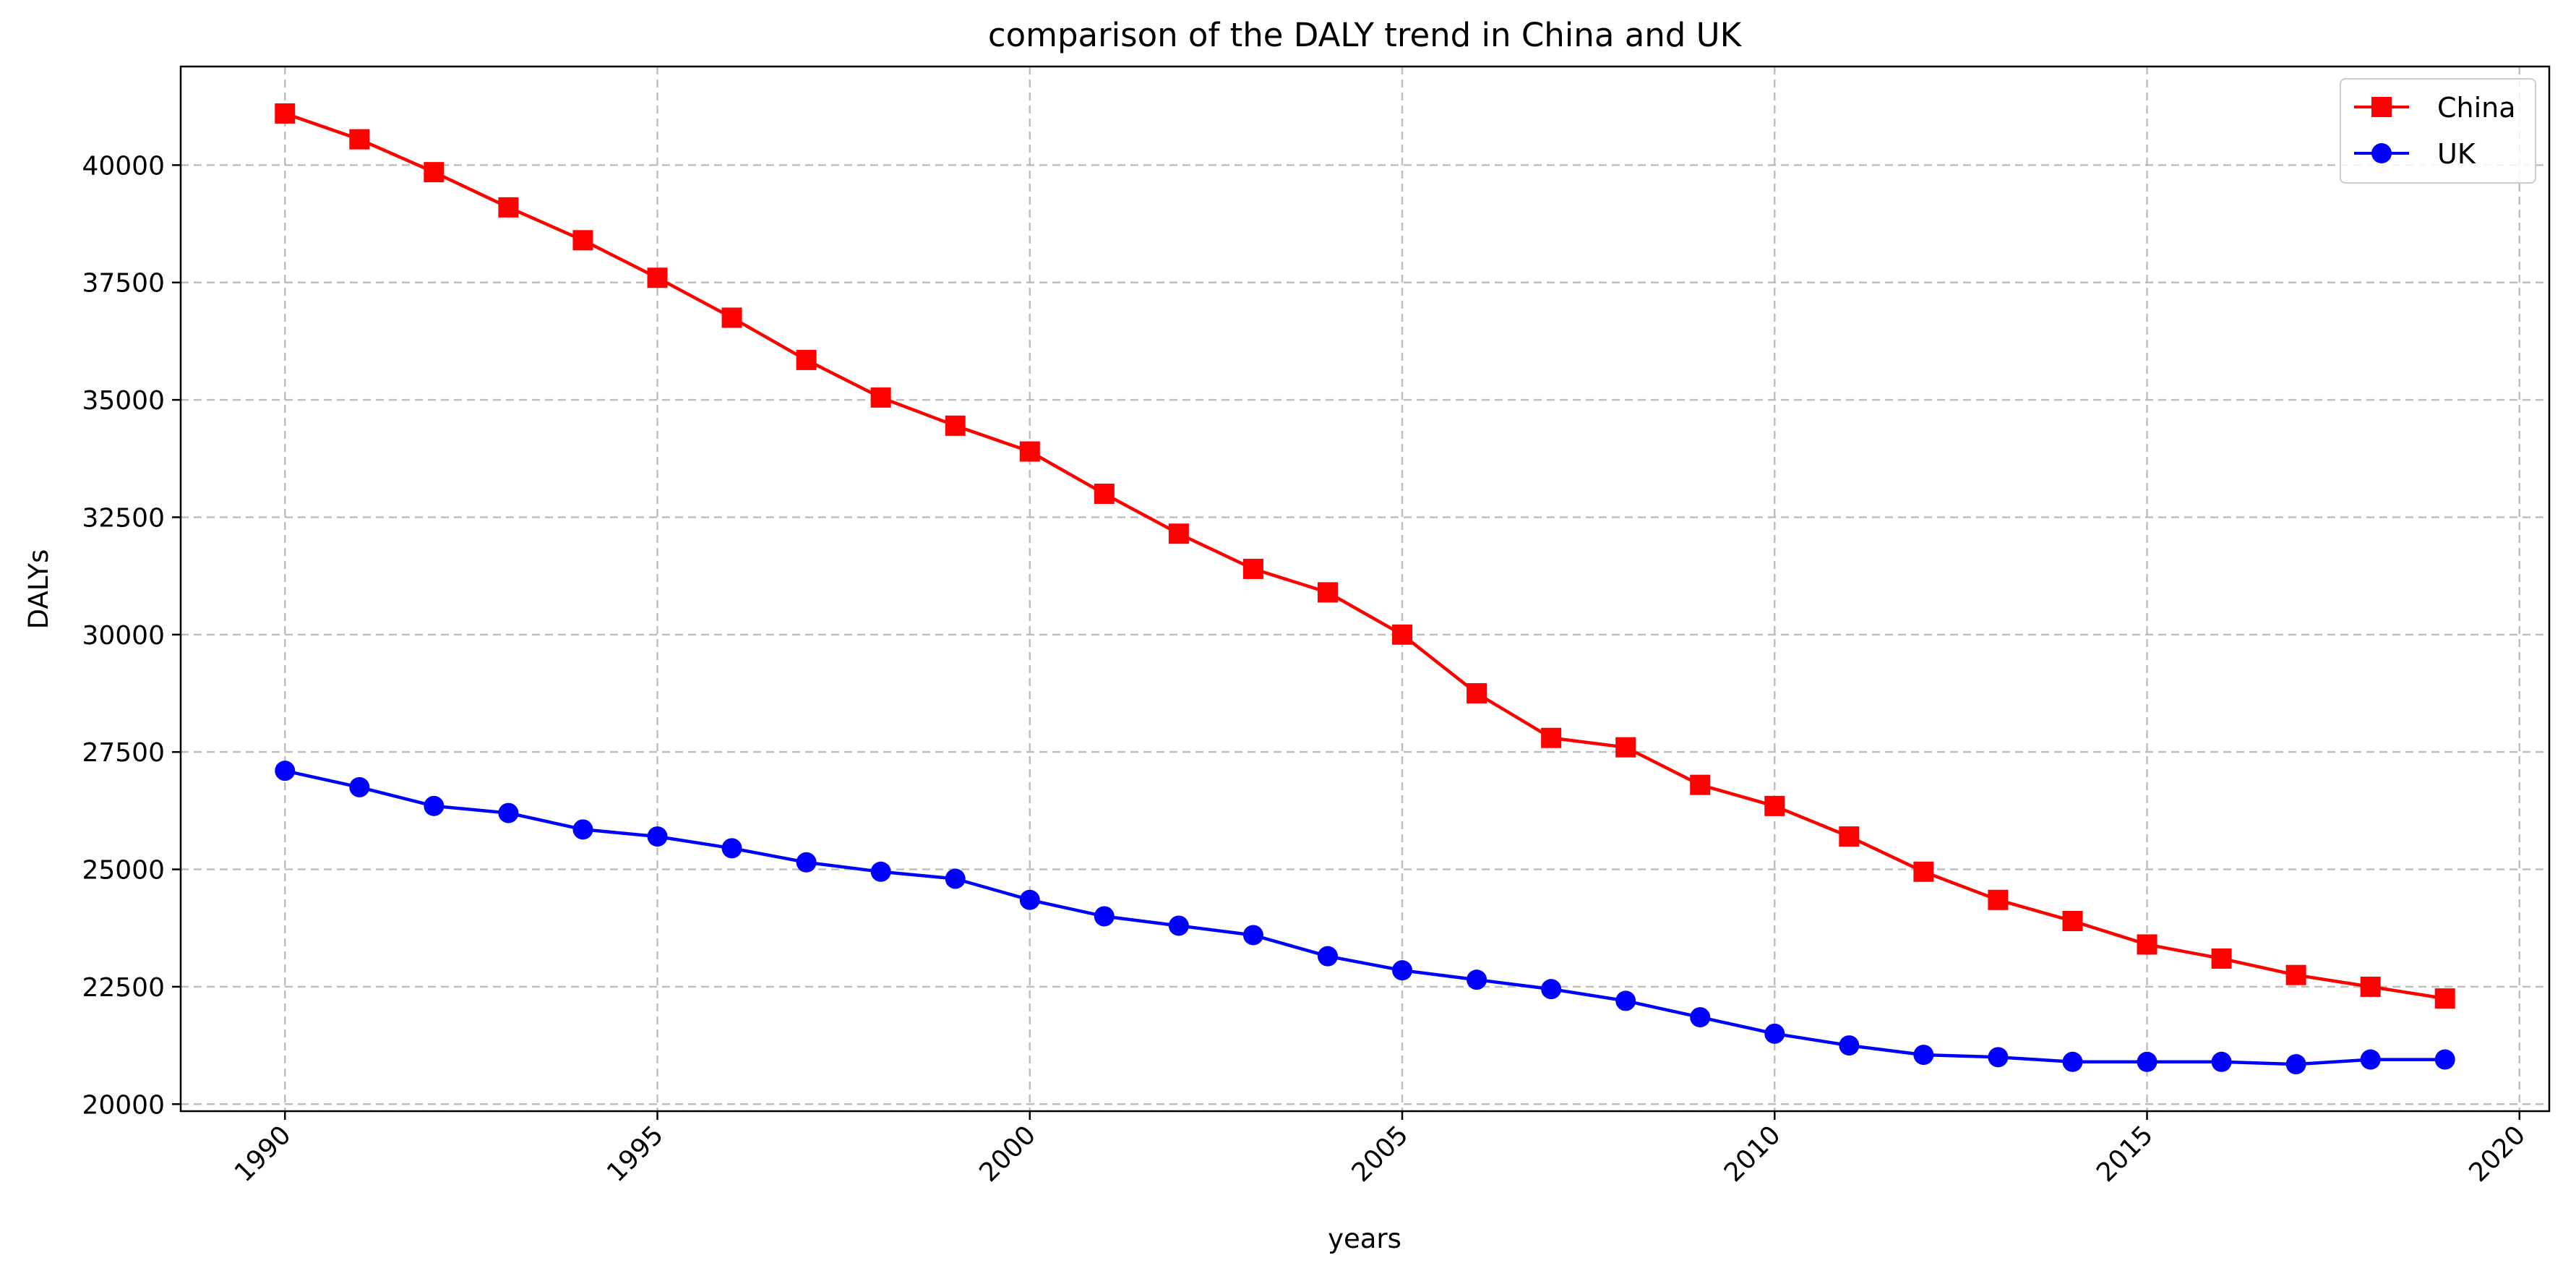 This screenshot has width=2576, height=1276. What do you see at coordinates (2381, 107) in the screenshot?
I see `legend-marker-square` at bounding box center [2381, 107].